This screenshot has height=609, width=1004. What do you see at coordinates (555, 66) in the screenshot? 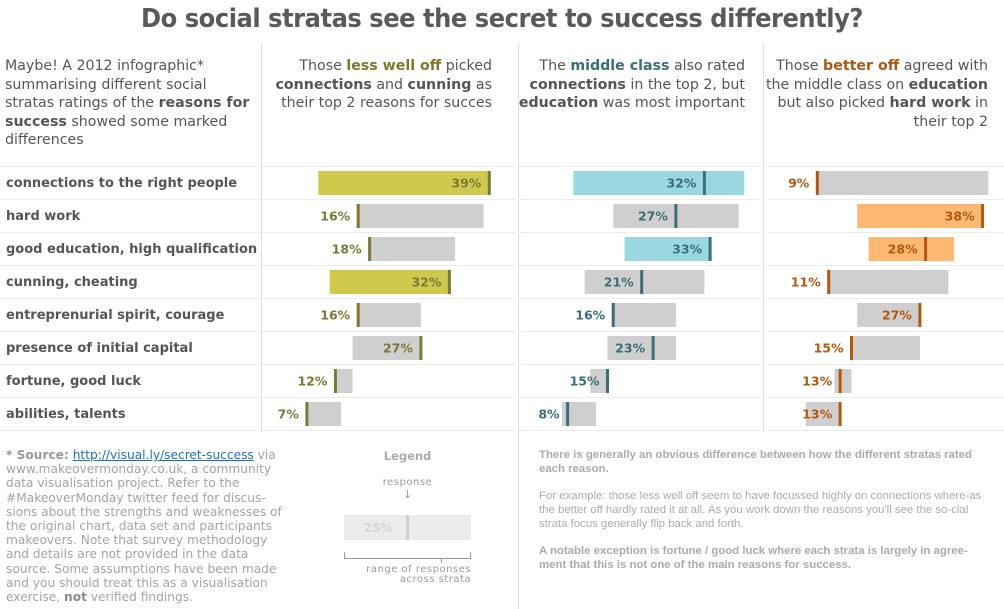
I see `header-text: The` at bounding box center [555, 66].